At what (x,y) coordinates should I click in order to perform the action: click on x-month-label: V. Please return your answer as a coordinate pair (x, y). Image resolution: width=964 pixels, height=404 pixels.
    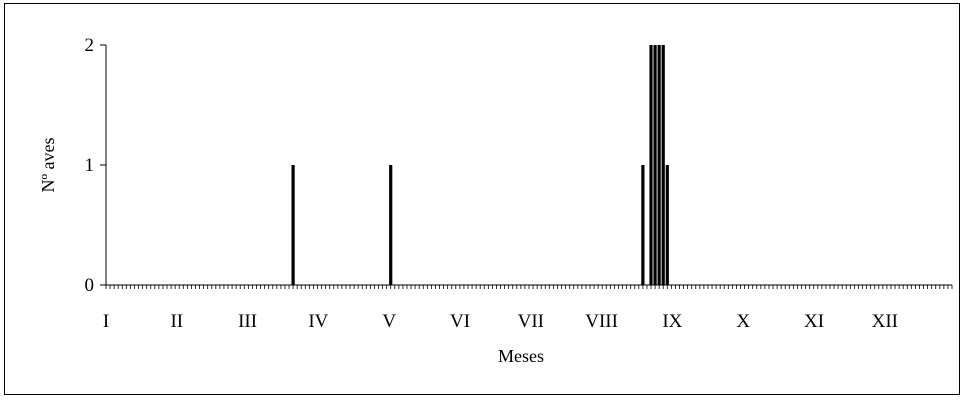
    Looking at the image, I should click on (389, 321).